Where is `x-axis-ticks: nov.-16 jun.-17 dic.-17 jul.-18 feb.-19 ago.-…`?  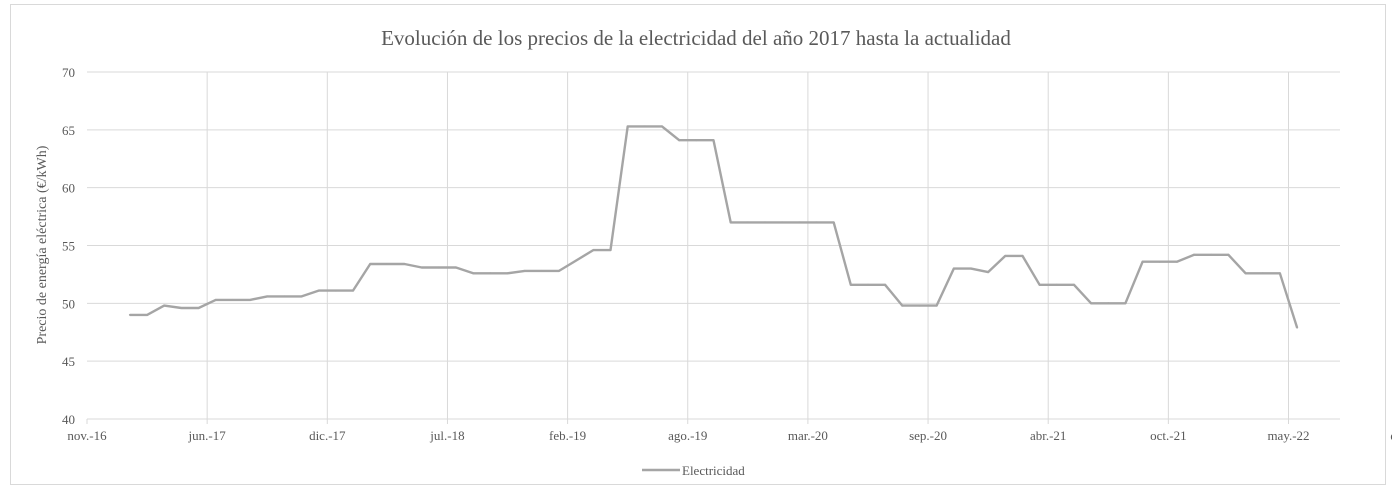
x-axis-ticks: nov.-16 jun.-17 dic.-17 jul.-18 feb.-19 ago.-… is located at coordinates (729, 431).